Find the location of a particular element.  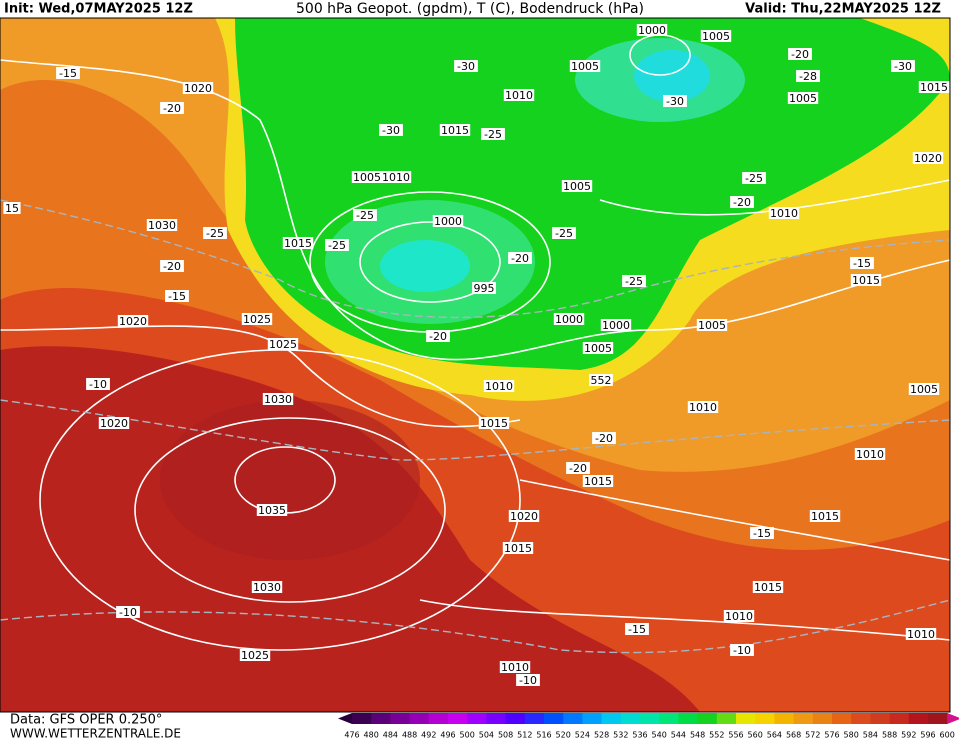

colorbar-label: 552 is located at coordinates (716, 735).